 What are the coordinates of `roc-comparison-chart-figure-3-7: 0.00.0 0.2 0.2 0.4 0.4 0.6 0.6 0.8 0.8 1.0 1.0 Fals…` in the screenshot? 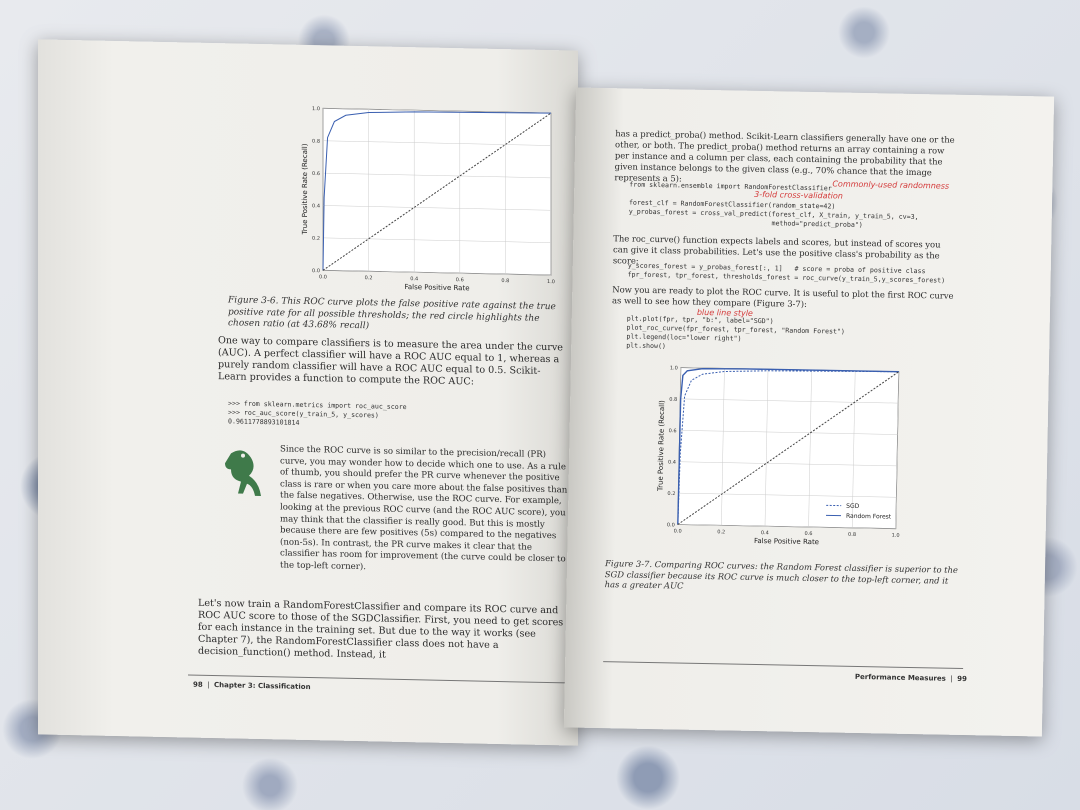 It's located at (778, 455).